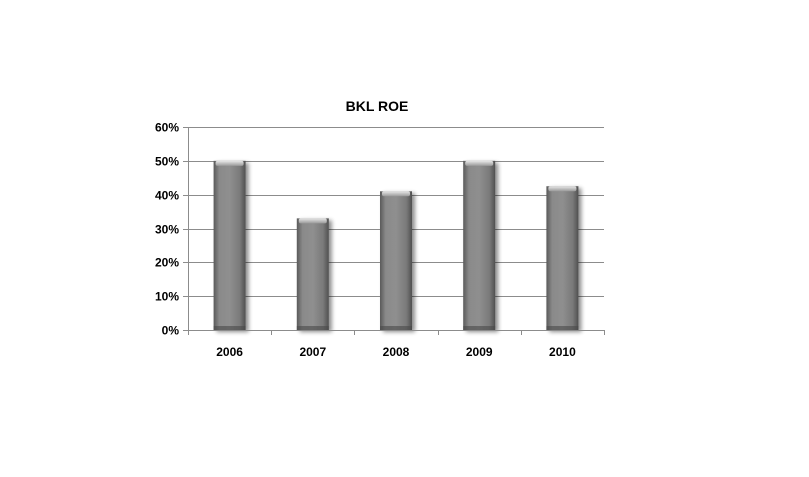  Describe the element at coordinates (229, 352) in the screenshot. I see `x-tick-label: 2006` at that location.